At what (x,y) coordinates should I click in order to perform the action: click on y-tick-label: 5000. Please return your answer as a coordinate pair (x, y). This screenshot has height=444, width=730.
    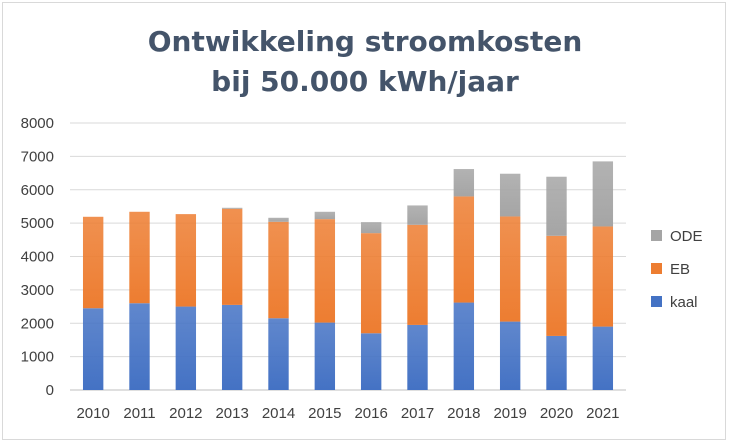
    Looking at the image, I should click on (37, 223).